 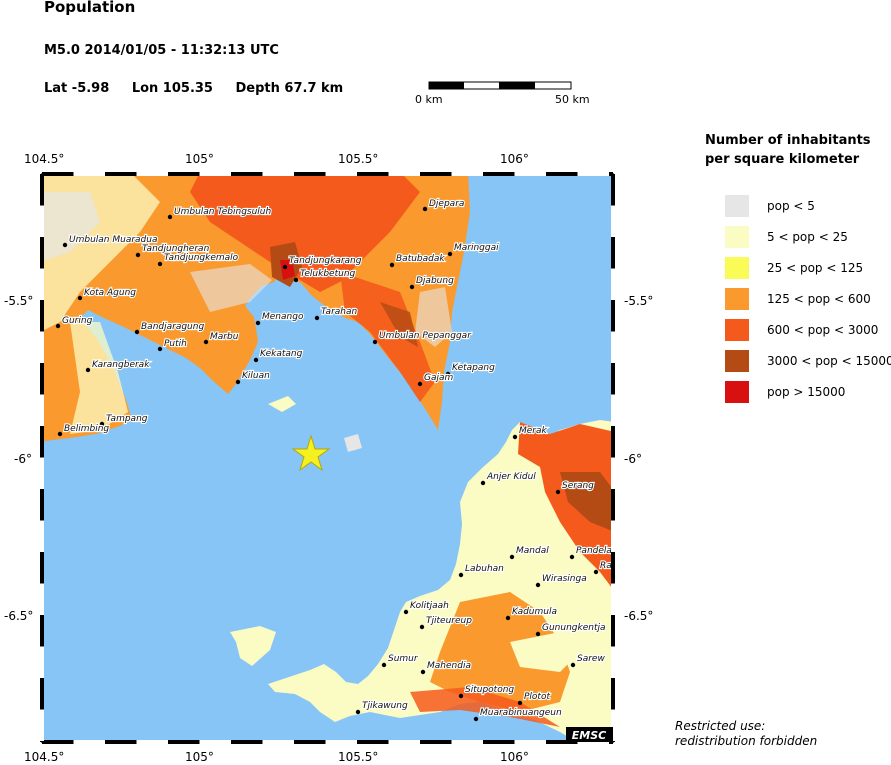 What do you see at coordinates (172, 88) in the screenshot?
I see `longitude: Lon 105.35` at bounding box center [172, 88].